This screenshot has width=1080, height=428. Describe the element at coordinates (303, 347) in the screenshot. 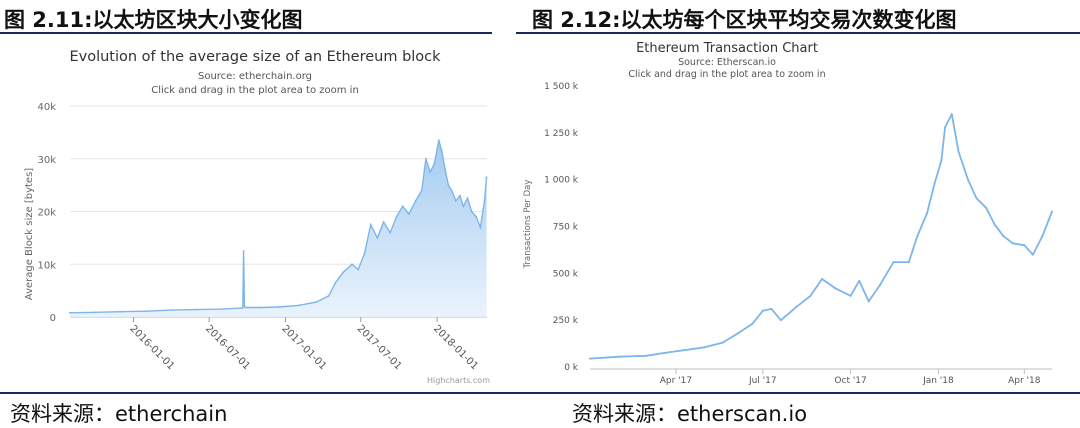

I see `x-tick-label: 2017-01-01` at that location.